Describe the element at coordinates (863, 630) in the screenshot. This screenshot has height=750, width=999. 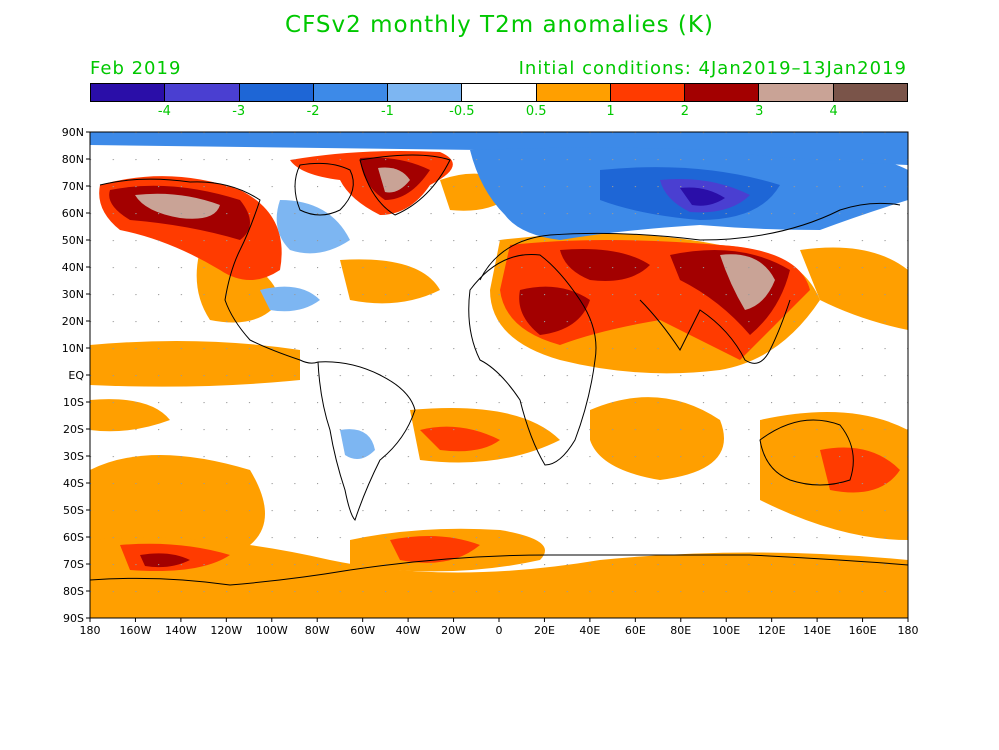
I see `longitude-label: 160E` at that location.